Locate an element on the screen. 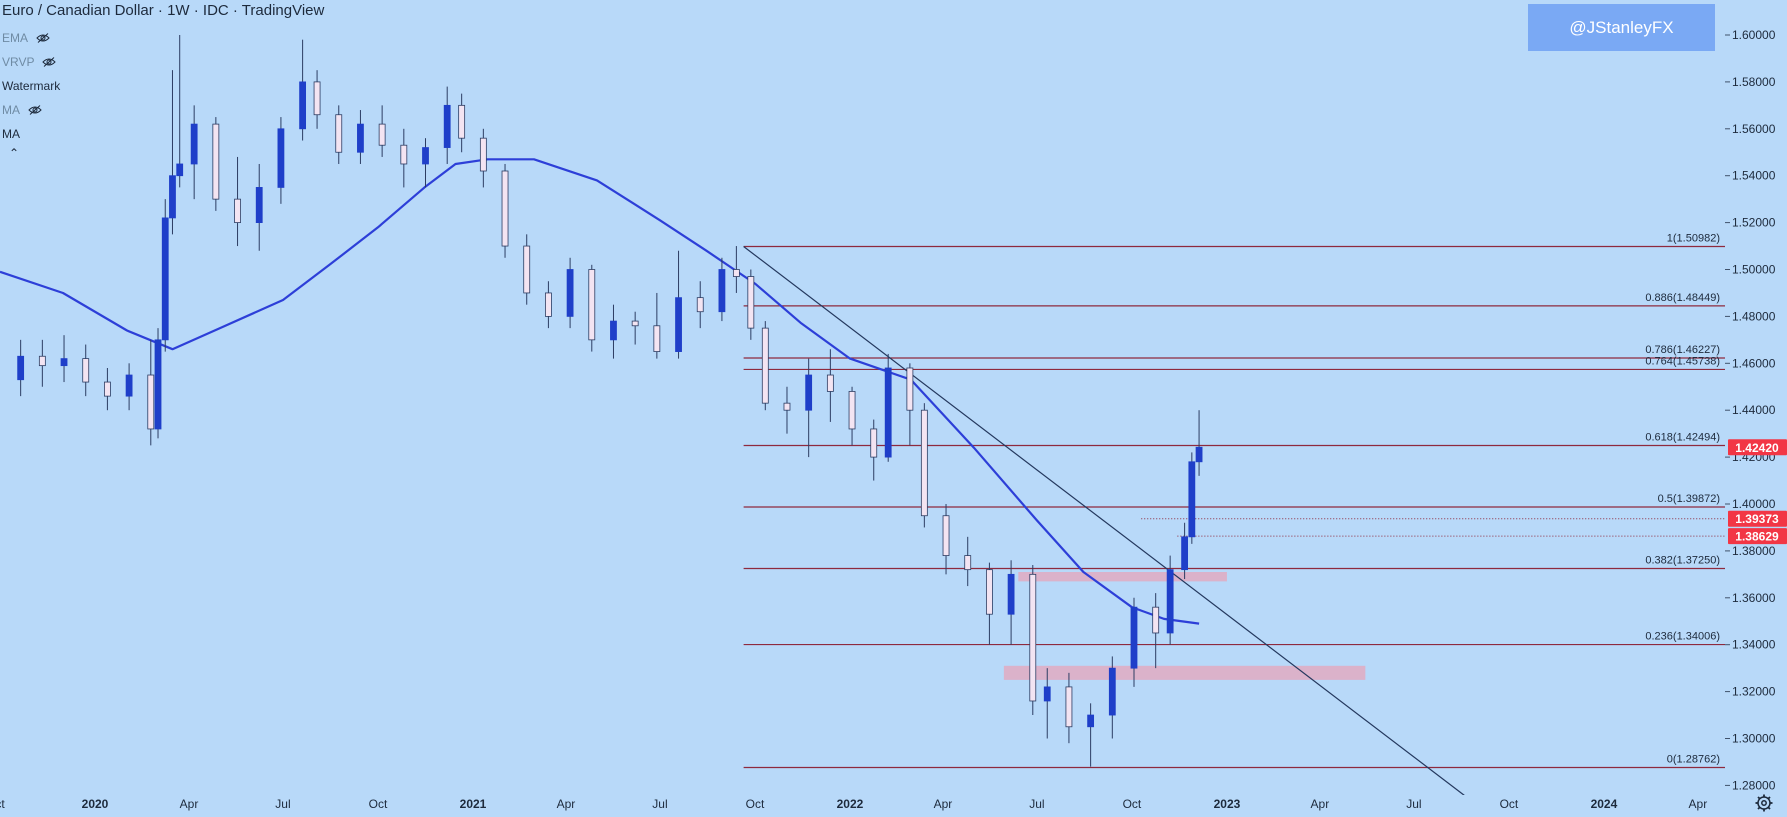  indicator-ema-label: EMA is located at coordinates (15, 38).